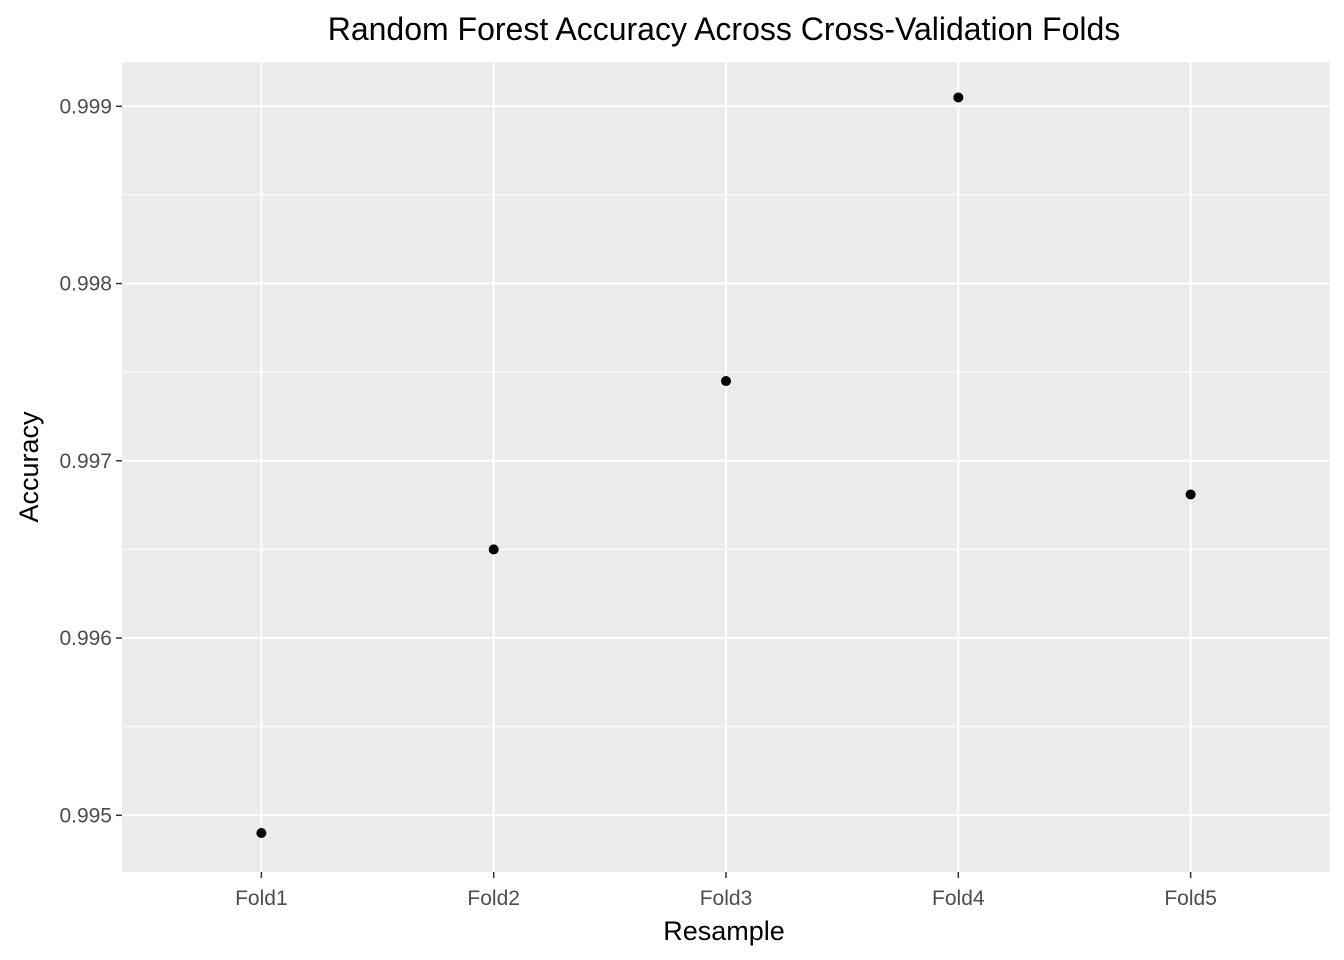 The width and height of the screenshot is (1344, 960). I want to click on x-axis: Fold1 Fold2 Fold3 Fold4 Fold5, so click(726, 891).